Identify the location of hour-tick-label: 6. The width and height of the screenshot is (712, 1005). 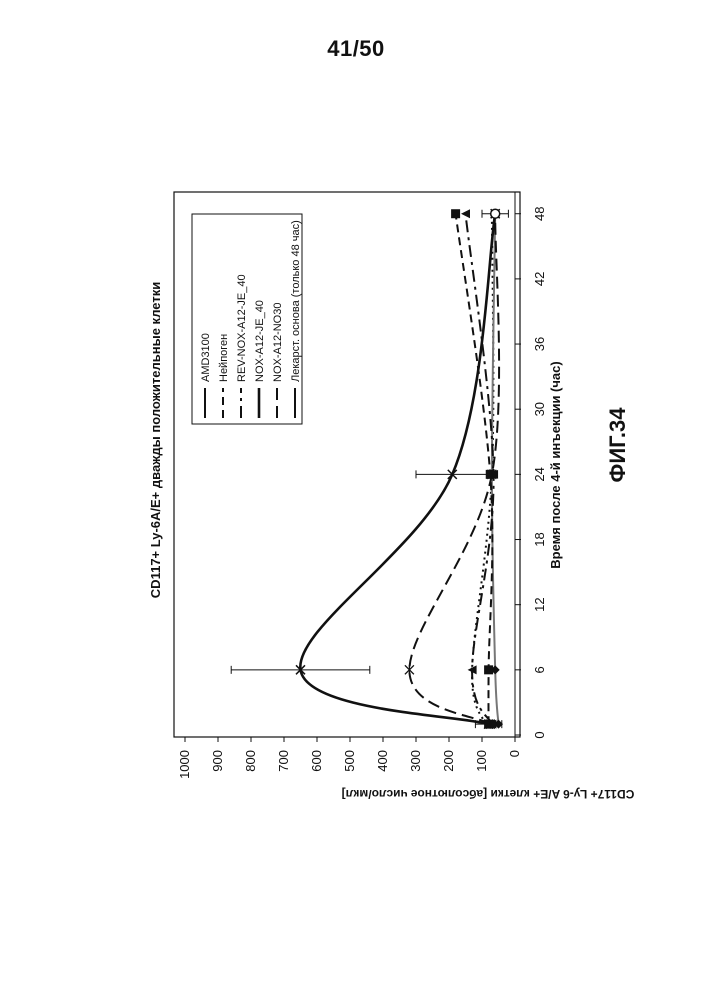
(539, 669).